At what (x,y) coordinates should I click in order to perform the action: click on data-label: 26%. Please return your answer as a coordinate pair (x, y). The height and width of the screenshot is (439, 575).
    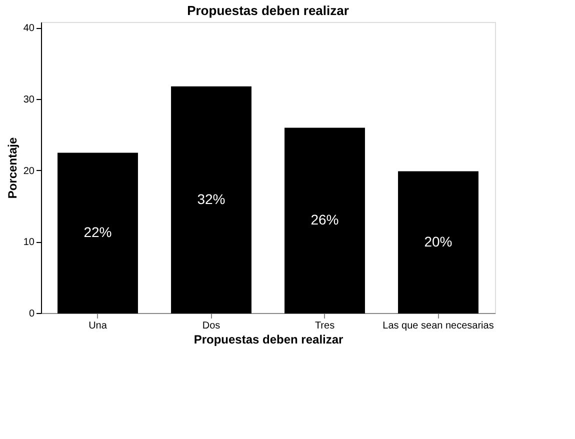
    Looking at the image, I should click on (324, 220).